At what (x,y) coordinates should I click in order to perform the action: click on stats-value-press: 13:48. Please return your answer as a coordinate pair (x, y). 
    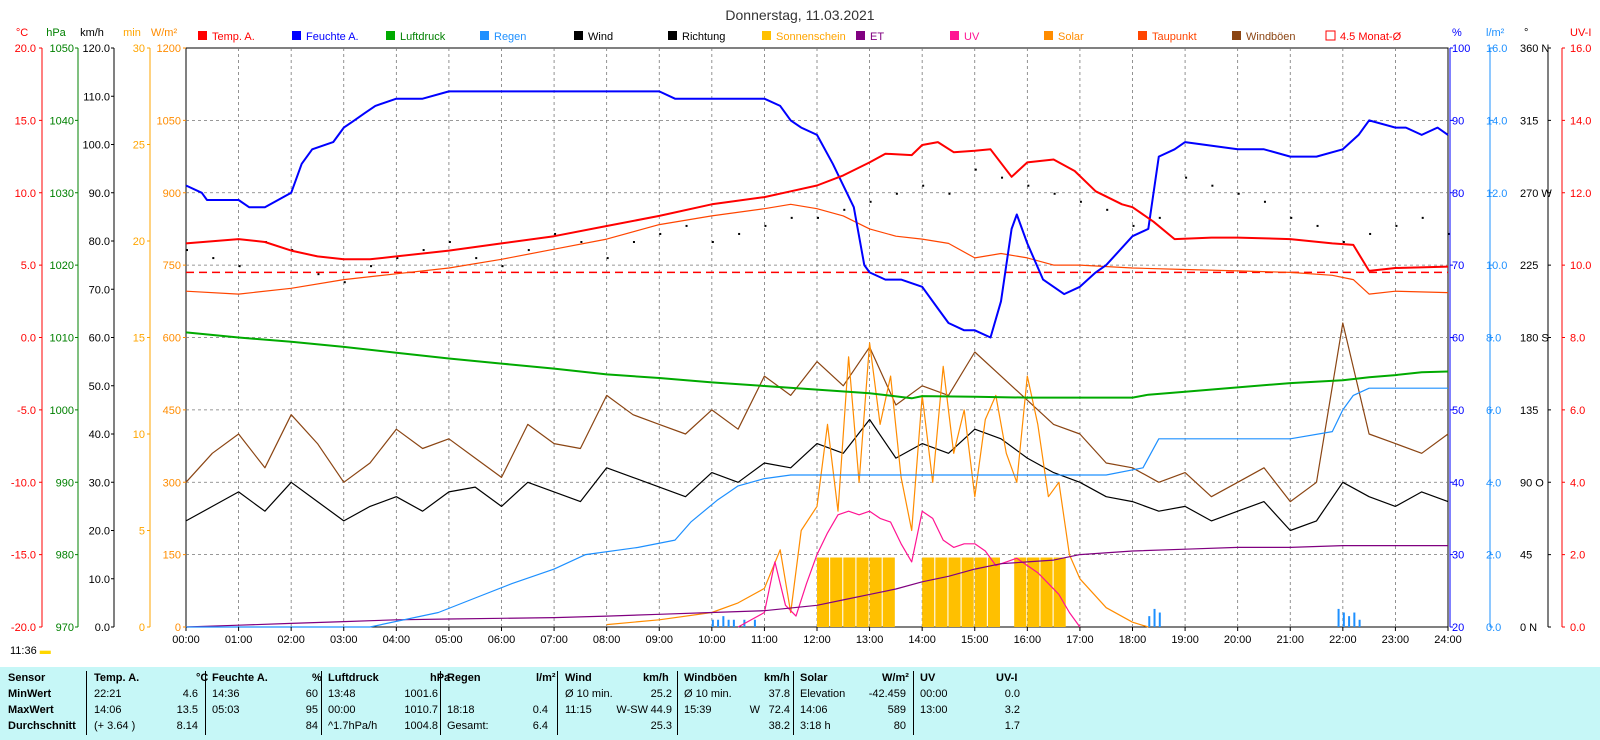
    Looking at the image, I should click on (342, 694).